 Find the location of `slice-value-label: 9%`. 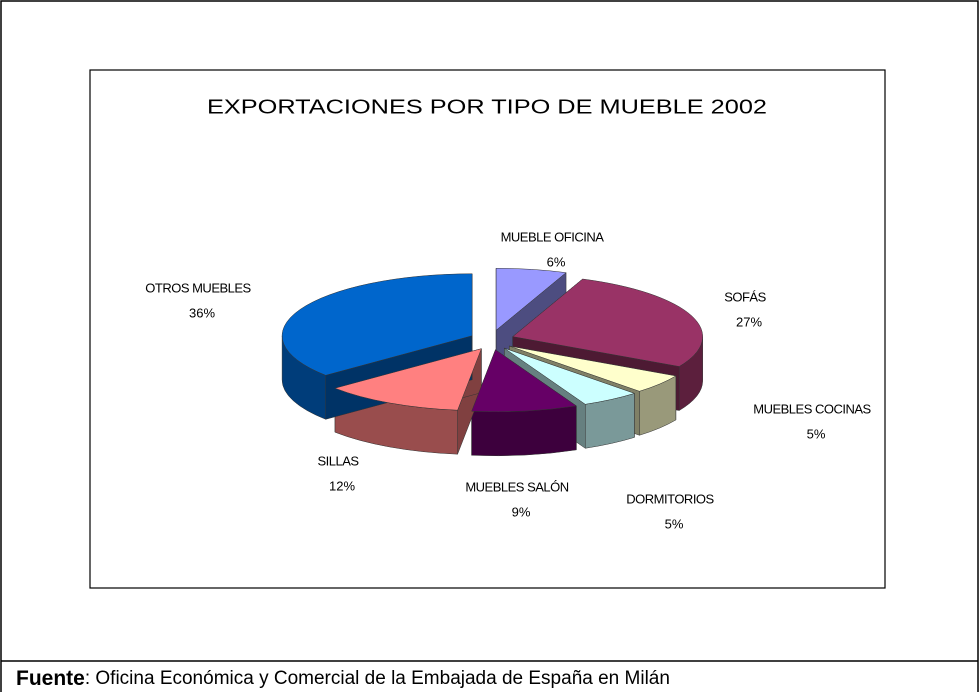

slice-value-label: 9% is located at coordinates (521, 511).